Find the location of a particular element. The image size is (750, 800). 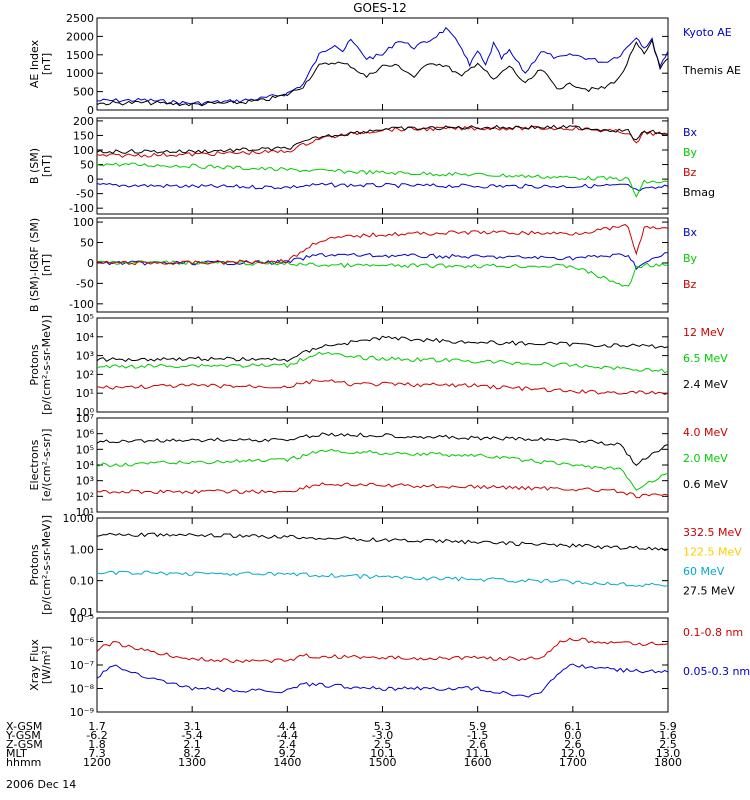

y-axis-label: [W/m²] is located at coordinates (46, 665).